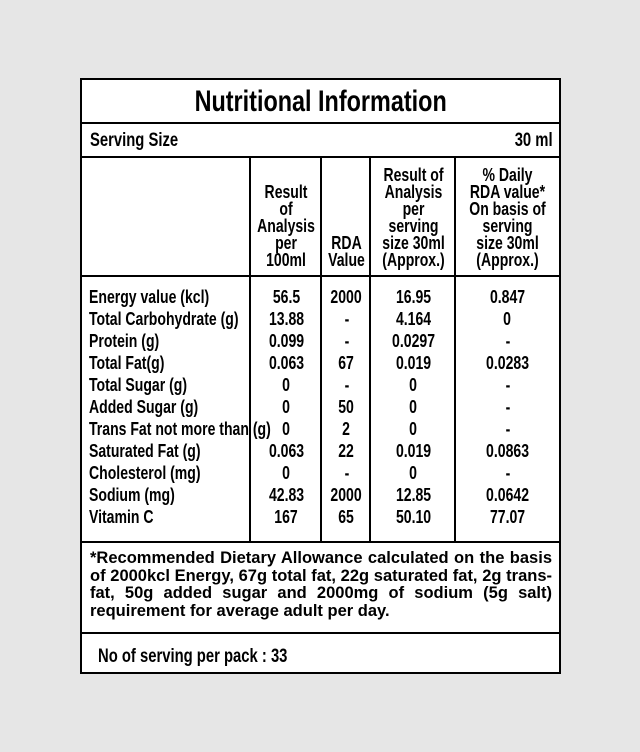 The height and width of the screenshot is (752, 640). I want to click on nutrient-value: 65, so click(346, 517).